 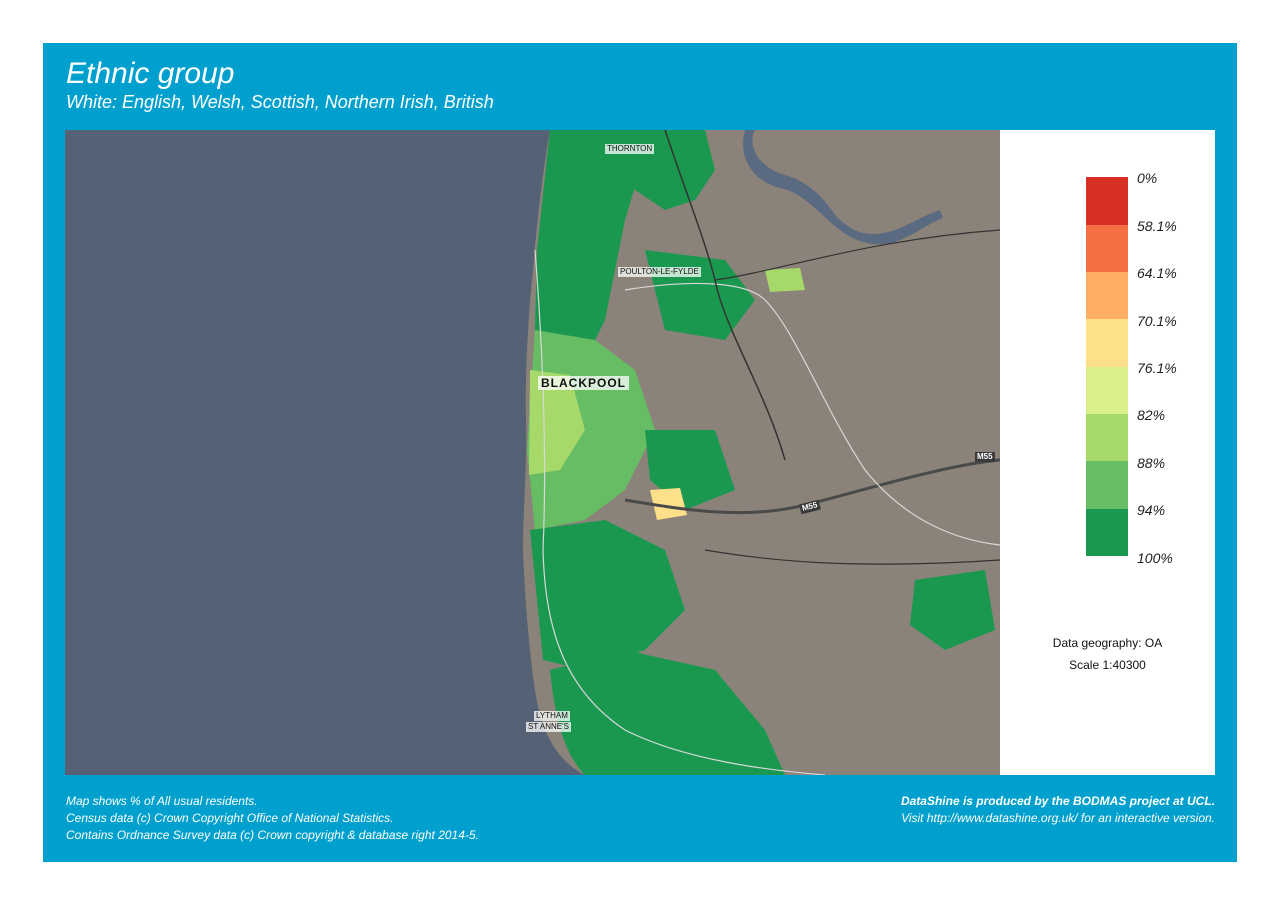 What do you see at coordinates (583, 383) in the screenshot?
I see `place-label-blackpool: BLACKPOOL` at bounding box center [583, 383].